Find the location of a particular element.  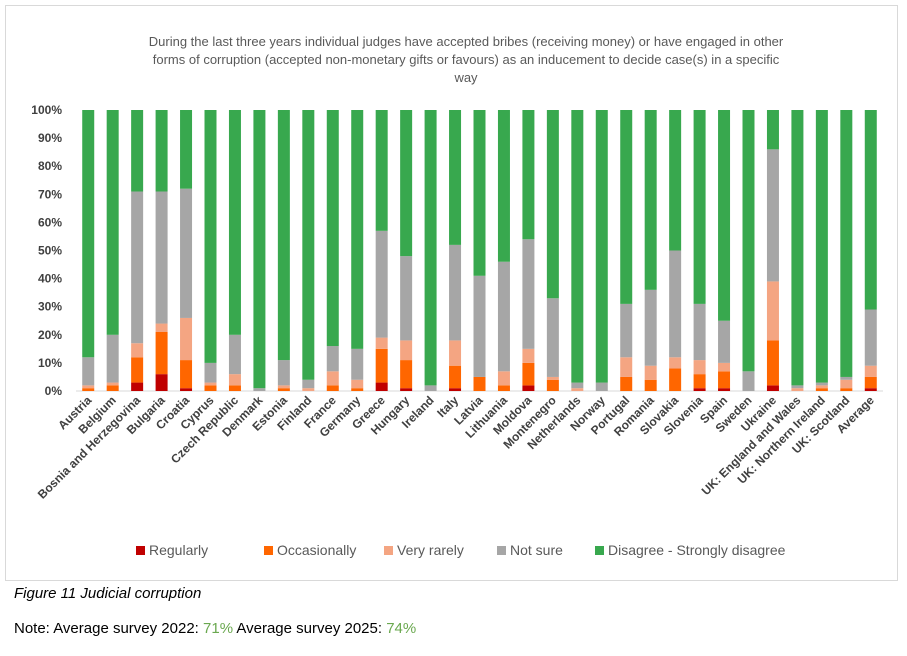

y-tick-label: 100% is located at coordinates (46, 110).